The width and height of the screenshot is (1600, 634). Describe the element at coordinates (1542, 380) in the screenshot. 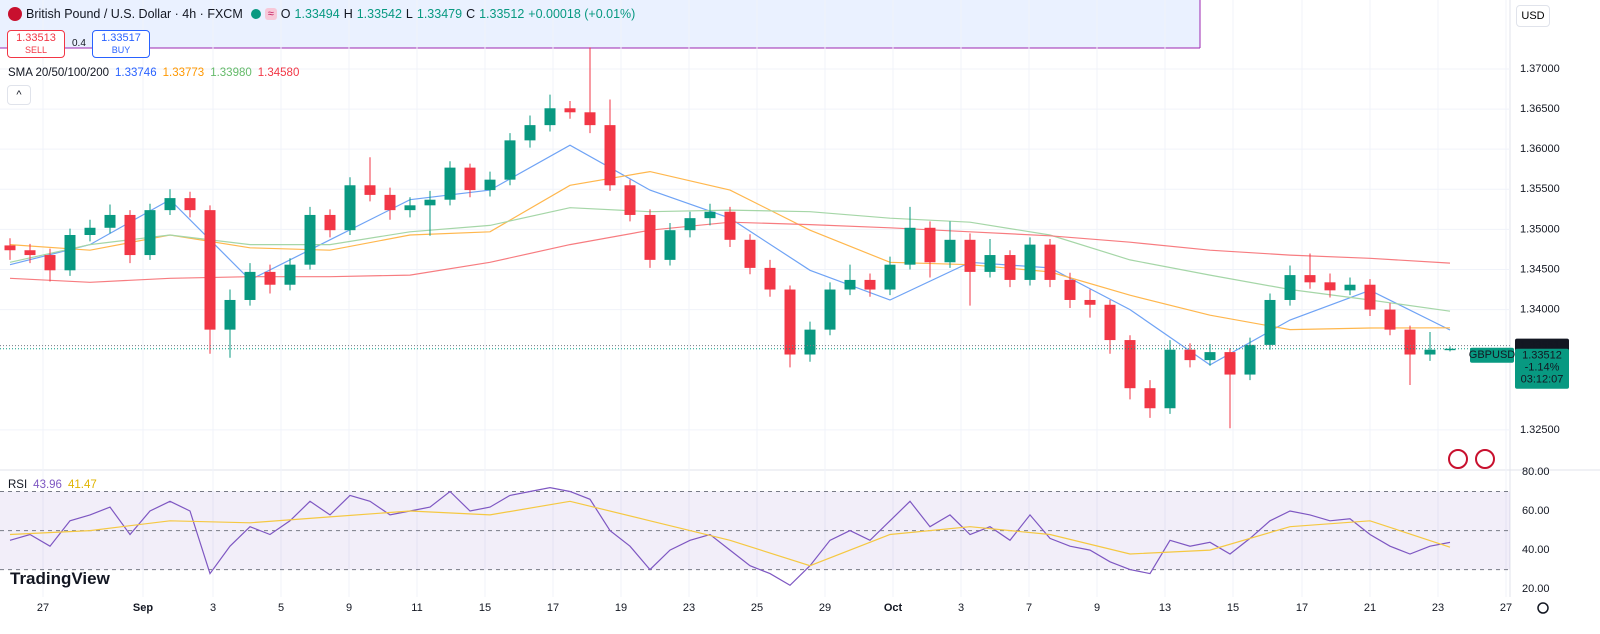

I see `countdown-label: 03:12:07` at that location.